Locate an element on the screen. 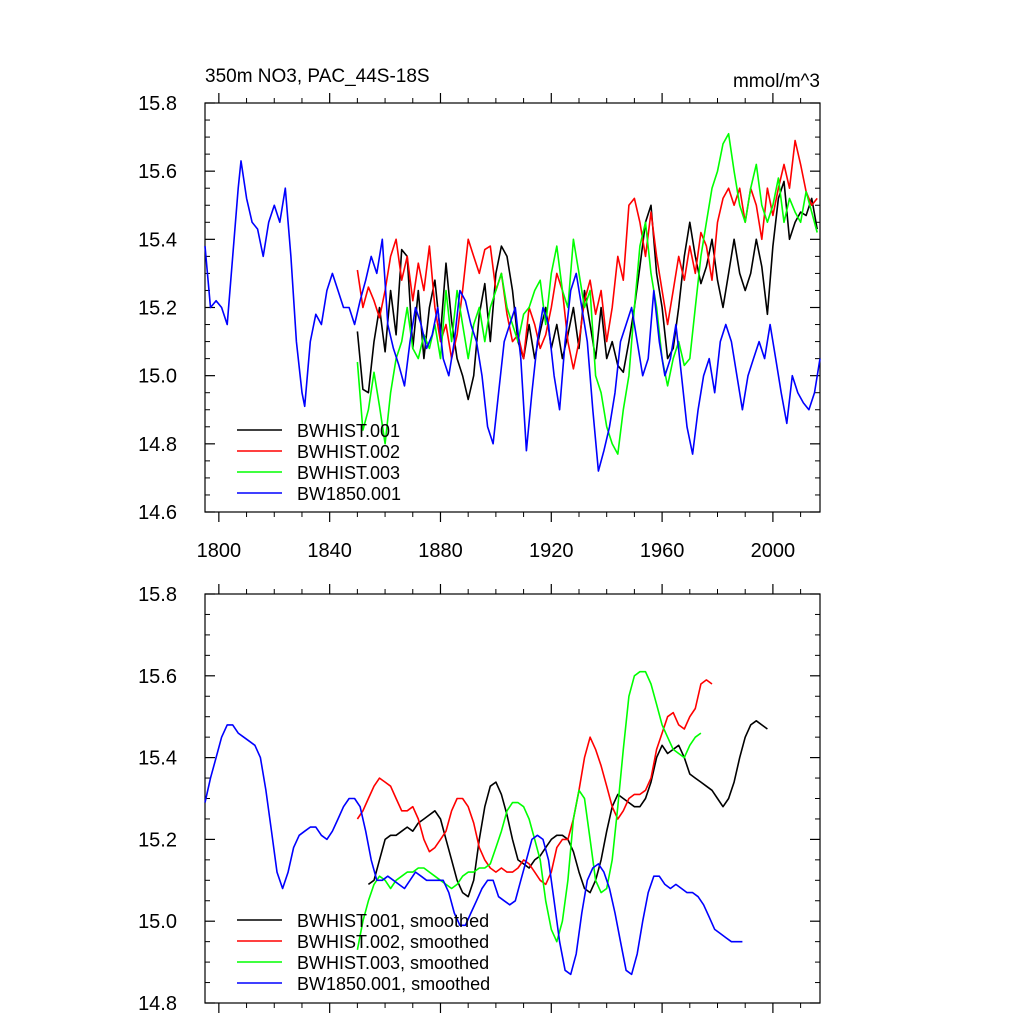 The width and height of the screenshot is (1024, 1024). legend-label: BW1850.001, smoothed is located at coordinates (393, 984).